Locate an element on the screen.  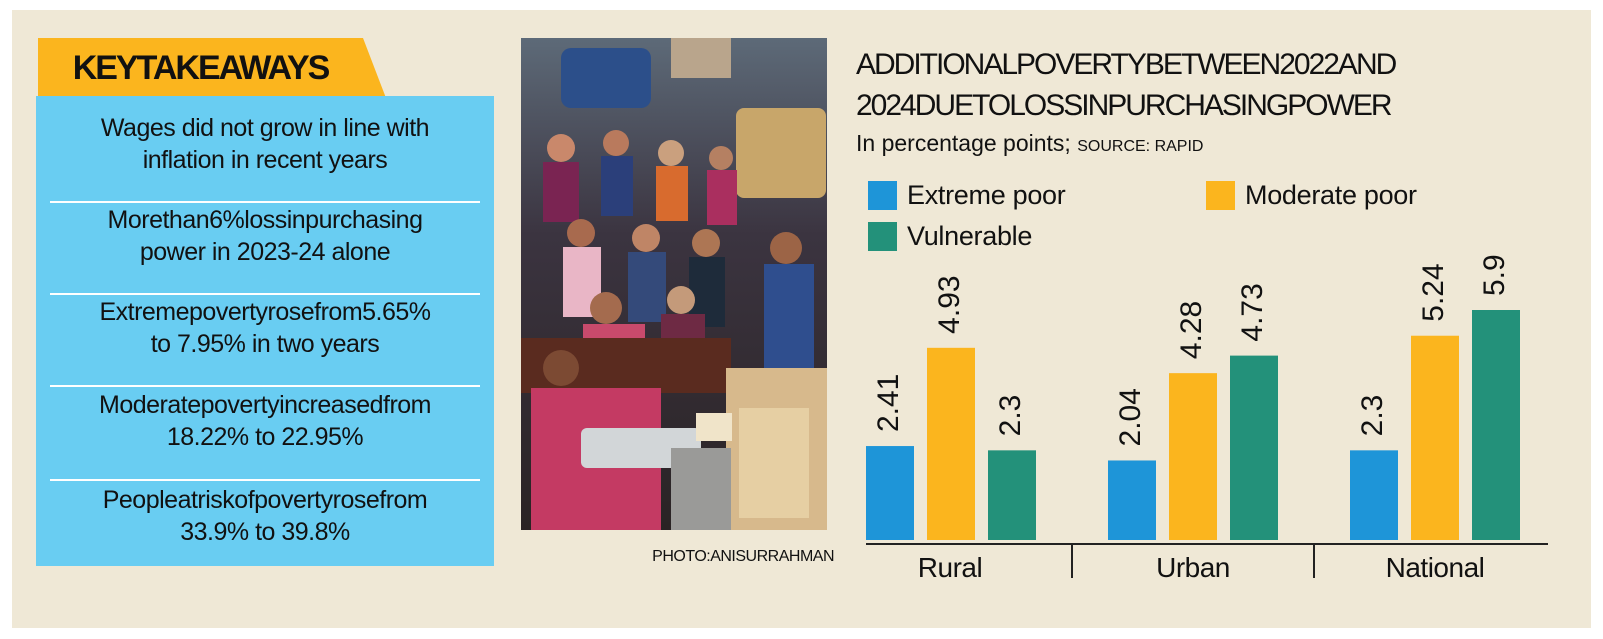
crowd-photo is located at coordinates (674, 284).